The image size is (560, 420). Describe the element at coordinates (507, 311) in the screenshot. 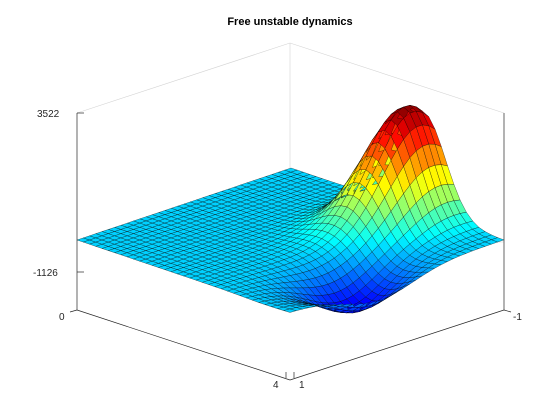

I see `y-tick-neg1` at that location.